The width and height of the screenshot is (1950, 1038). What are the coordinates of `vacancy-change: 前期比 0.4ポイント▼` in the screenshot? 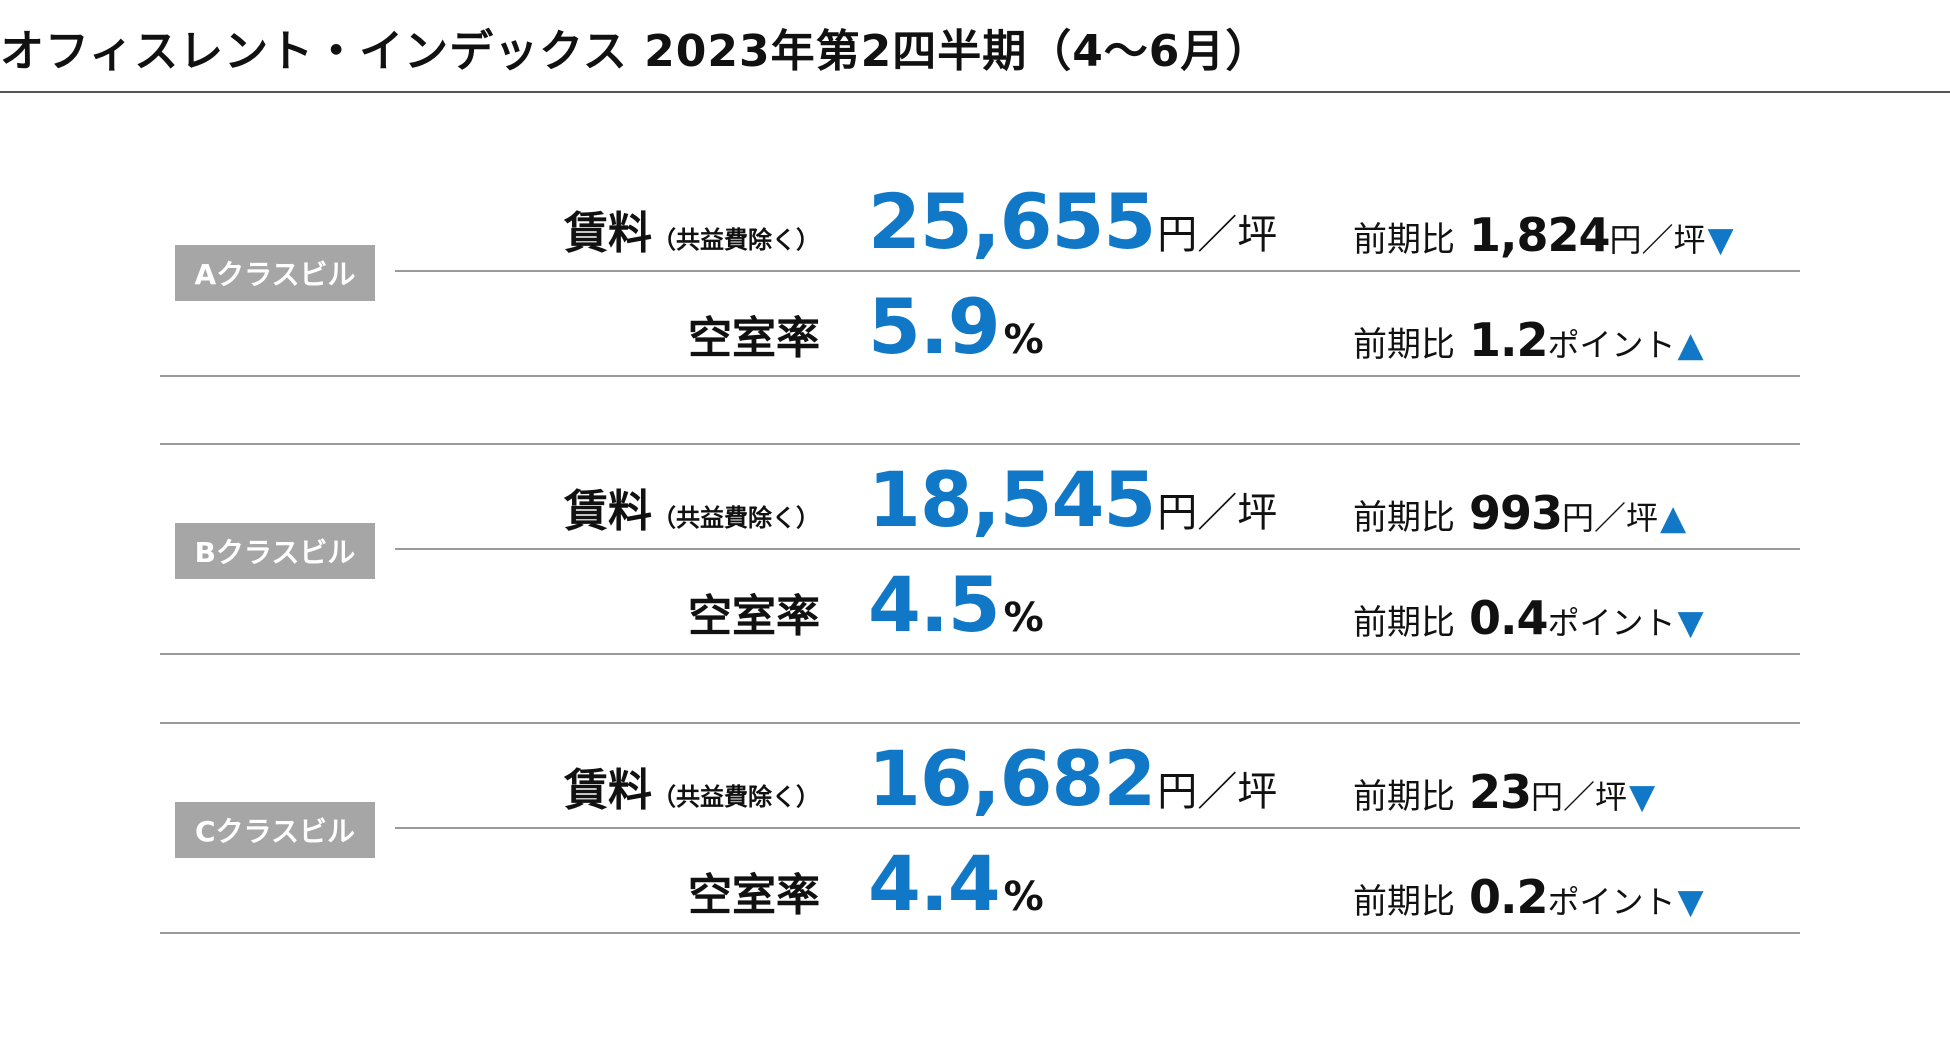 It's located at (1528, 618).